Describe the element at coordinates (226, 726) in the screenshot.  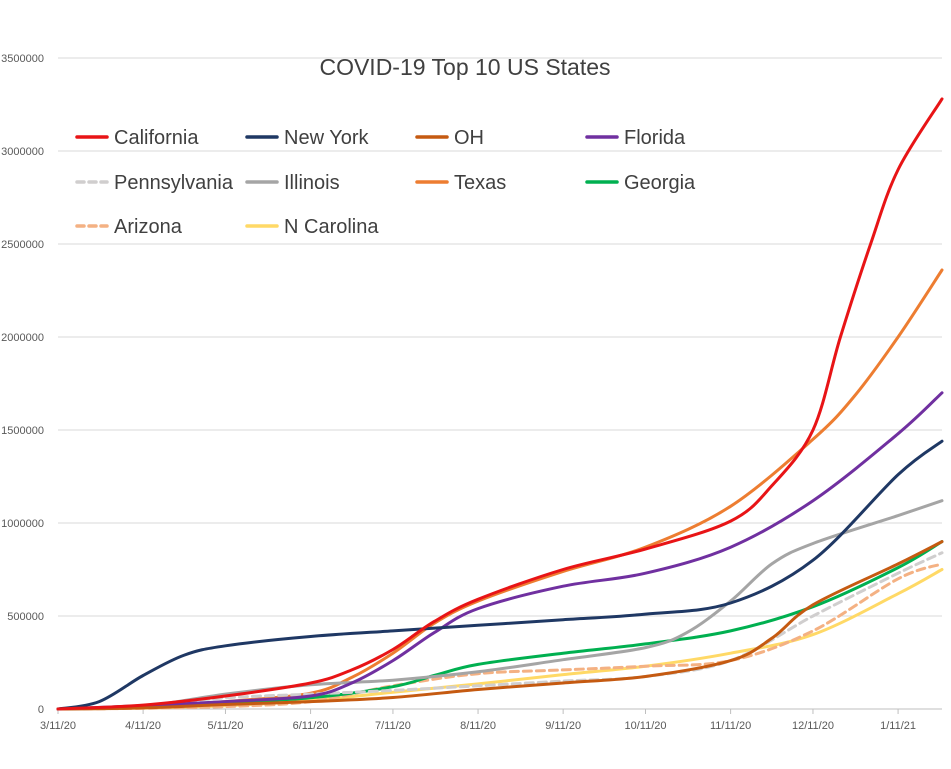
I see `x-tick-label: 5/11/20` at that location.